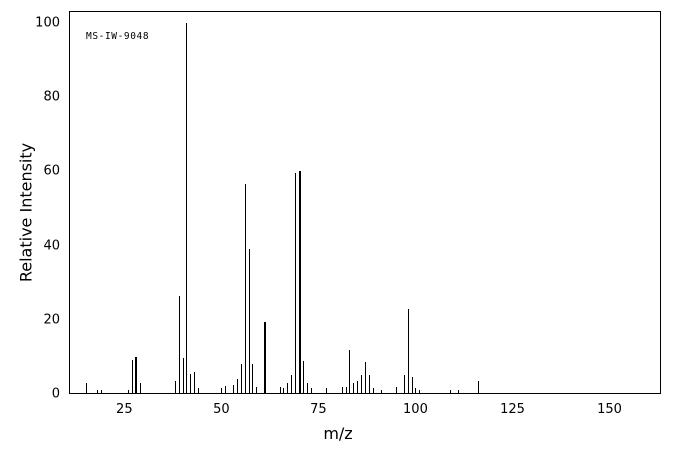 This screenshot has height=455, width=676. I want to click on y-axis-tick-label: 60, so click(51, 171).